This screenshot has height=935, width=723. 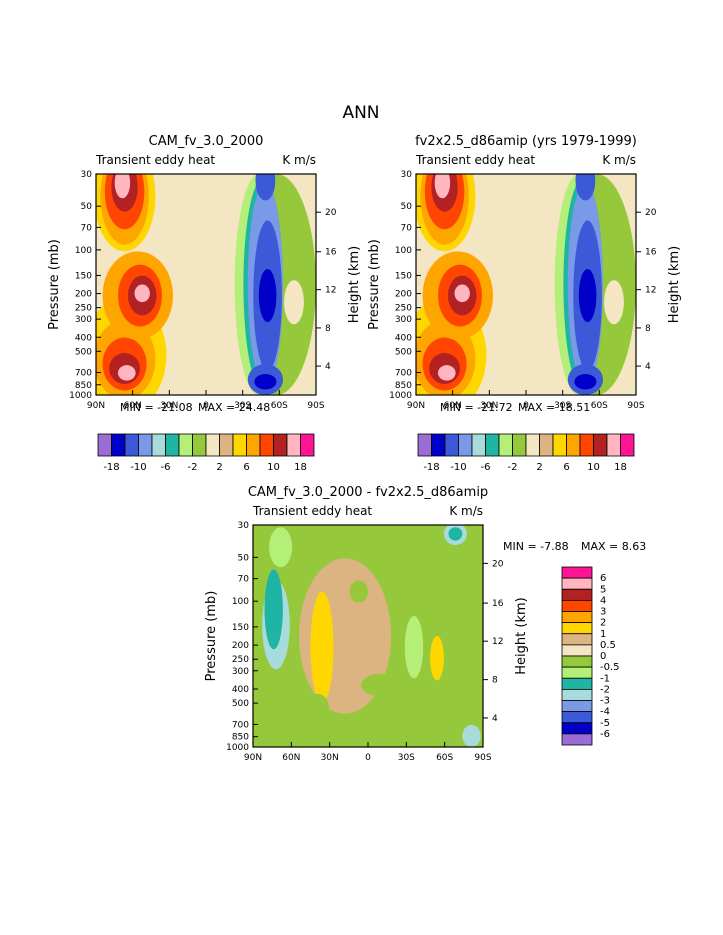 I want to click on colorbar-label: -18, so click(x=111, y=467).